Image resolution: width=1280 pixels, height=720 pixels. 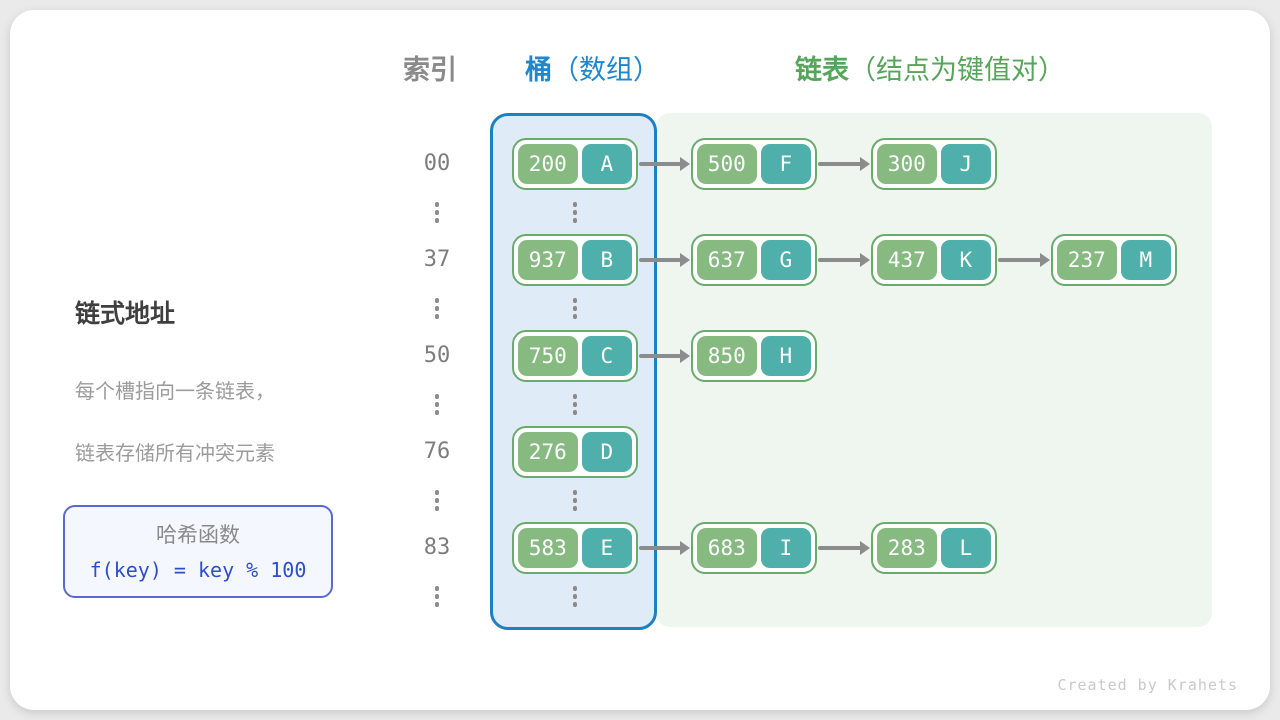 What do you see at coordinates (575, 356) in the screenshot?
I see `bucket-kv-node: 750 C` at bounding box center [575, 356].